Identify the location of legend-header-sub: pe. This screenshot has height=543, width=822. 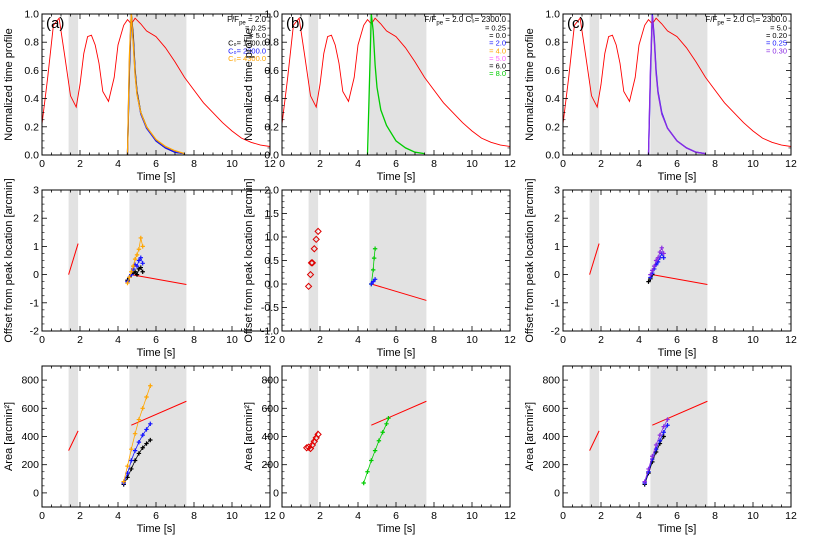
(439, 24).